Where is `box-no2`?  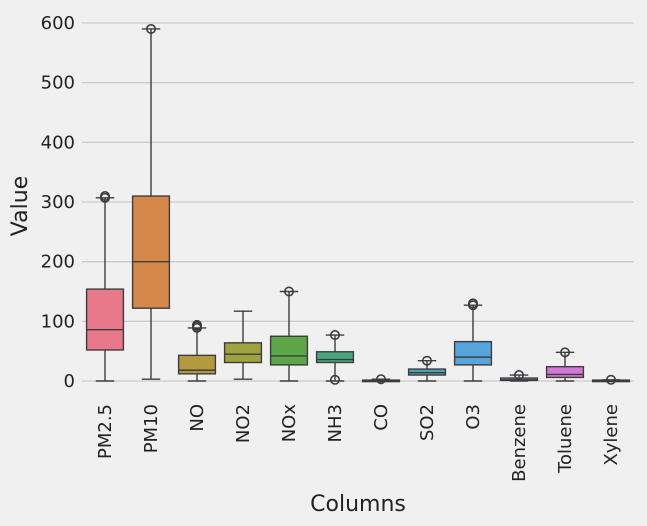
box-no2 is located at coordinates (243, 345).